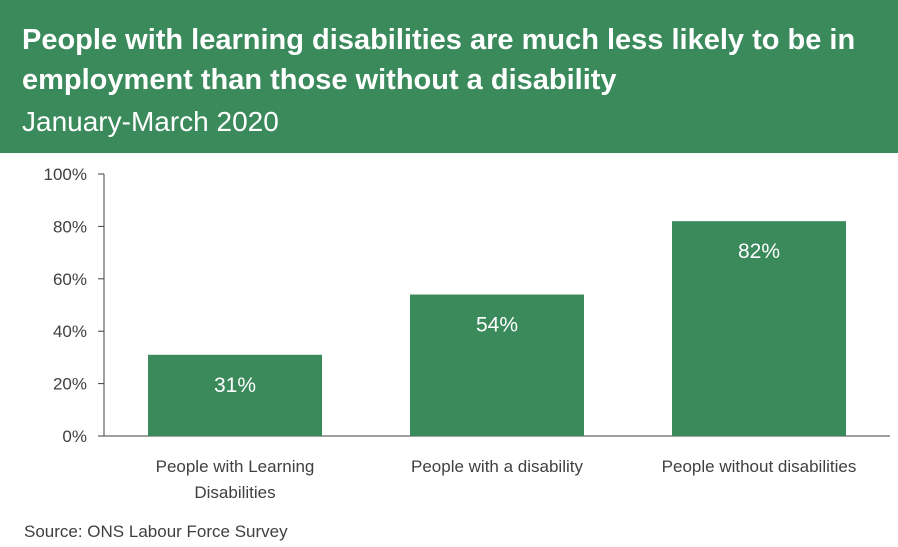  Describe the element at coordinates (497, 466) in the screenshot. I see `x-tick-label: People with a disability` at that location.